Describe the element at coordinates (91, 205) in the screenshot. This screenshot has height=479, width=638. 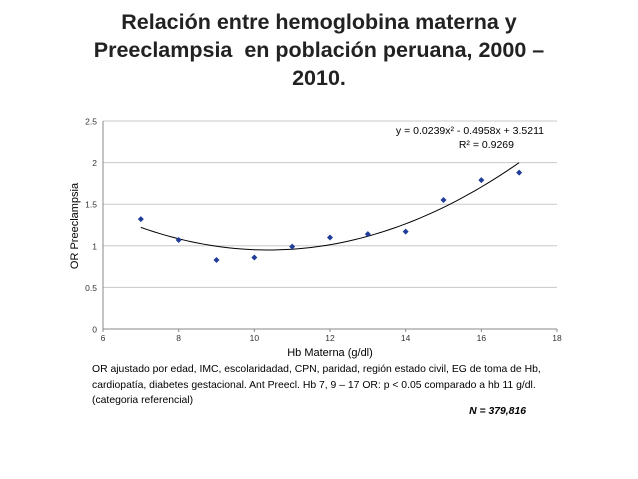
I see `y-tick-label: 1.5` at that location.